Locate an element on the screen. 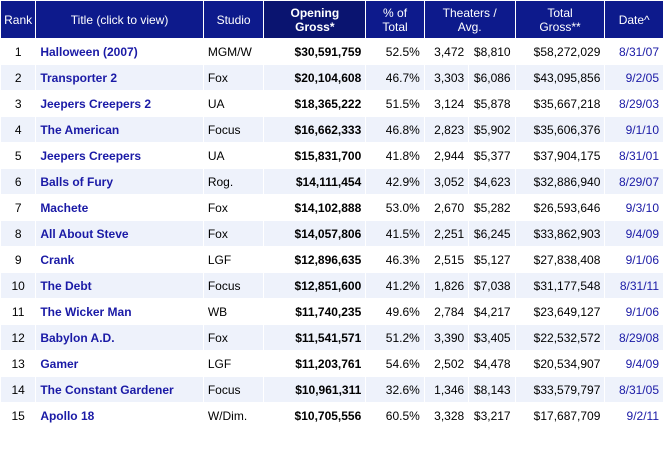 The width and height of the screenshot is (664, 451). title-link: Crank is located at coordinates (119, 259).